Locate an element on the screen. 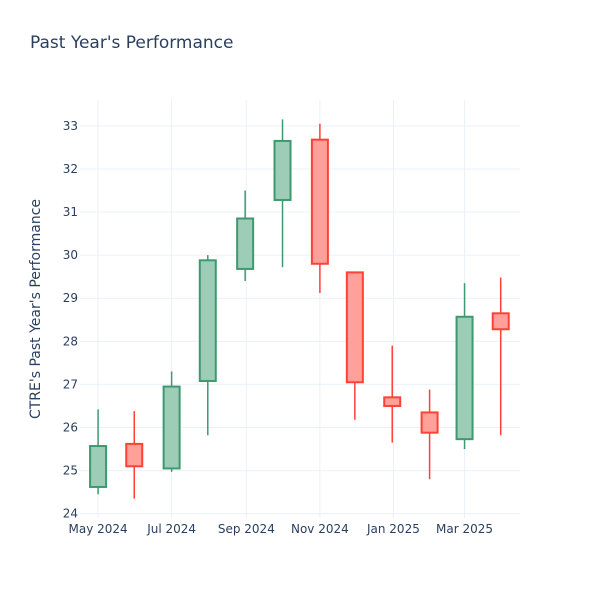 The height and width of the screenshot is (600, 600). x-tick-label: Jan 2025 is located at coordinates (393, 529).